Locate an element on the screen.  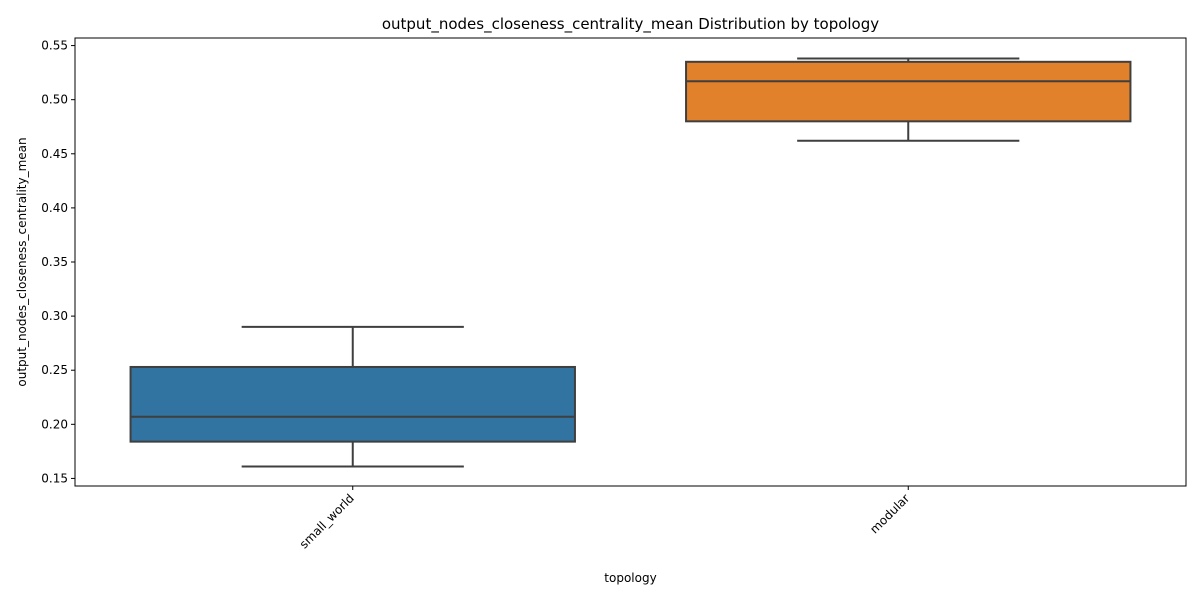
x-axis: small_world modular is located at coordinates (604, 518).